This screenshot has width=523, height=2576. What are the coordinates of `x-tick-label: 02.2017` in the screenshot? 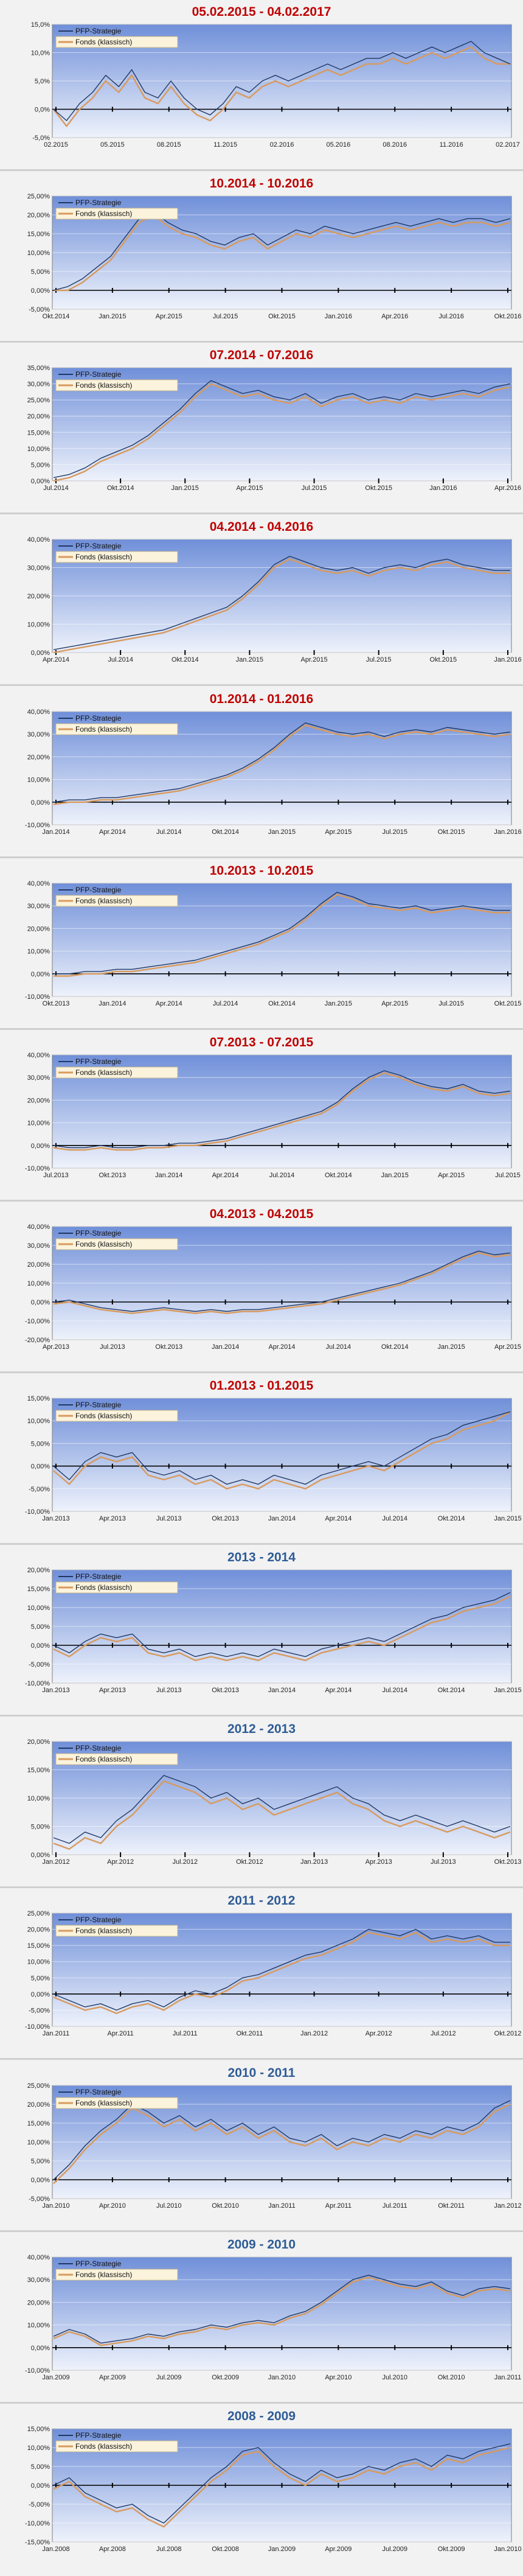 It's located at (508, 145).